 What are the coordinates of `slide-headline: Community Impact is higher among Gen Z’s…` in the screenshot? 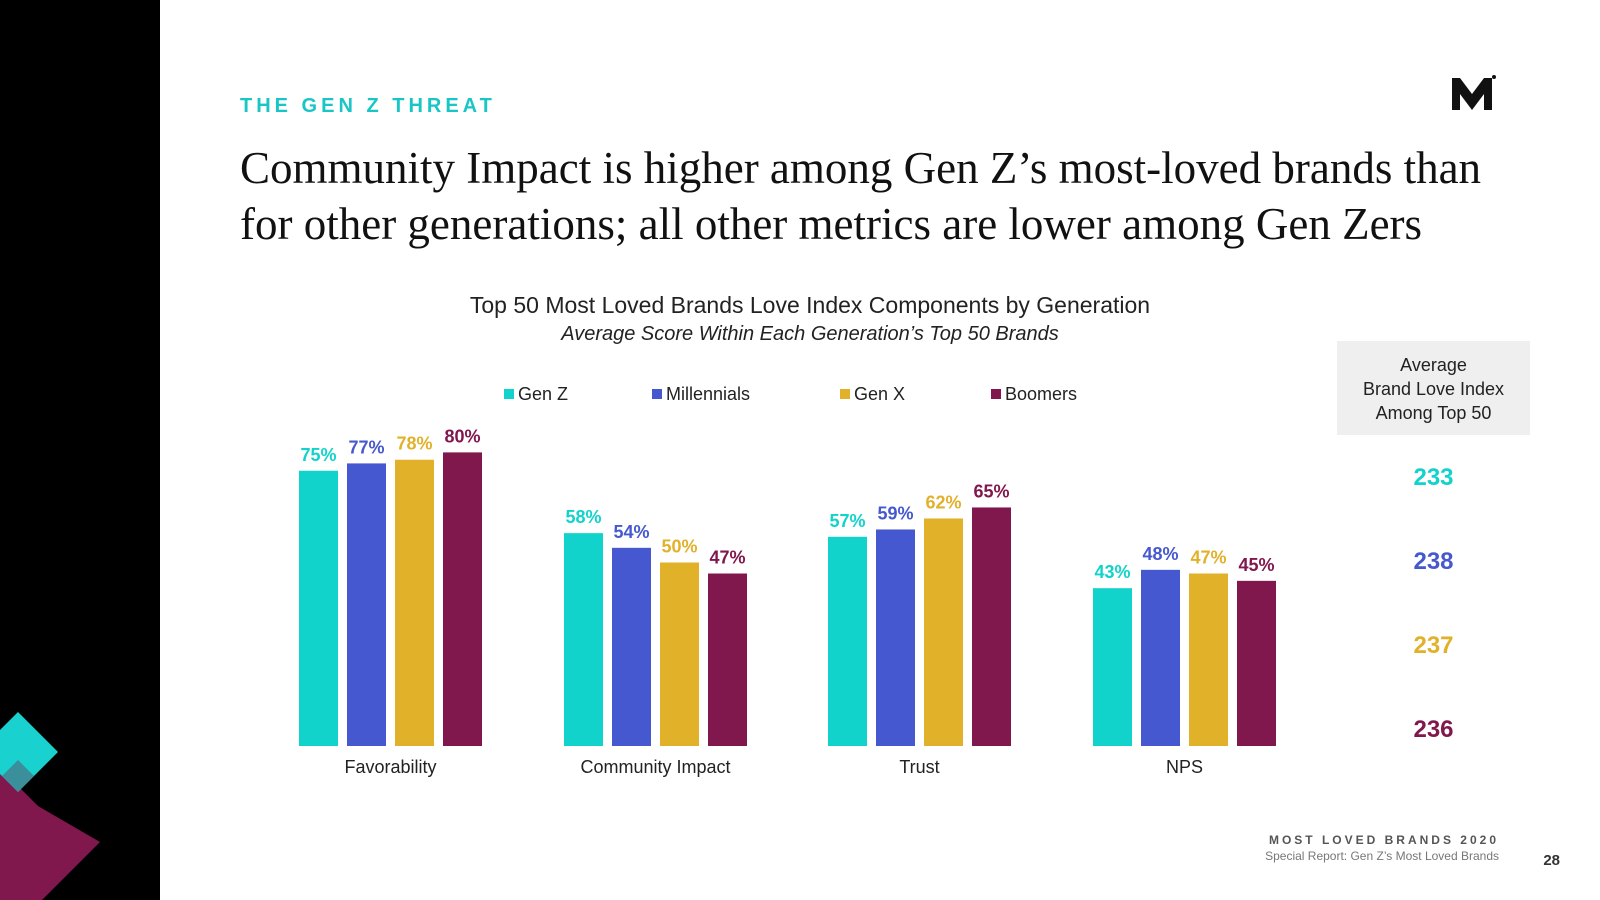 It's located at (870, 196).